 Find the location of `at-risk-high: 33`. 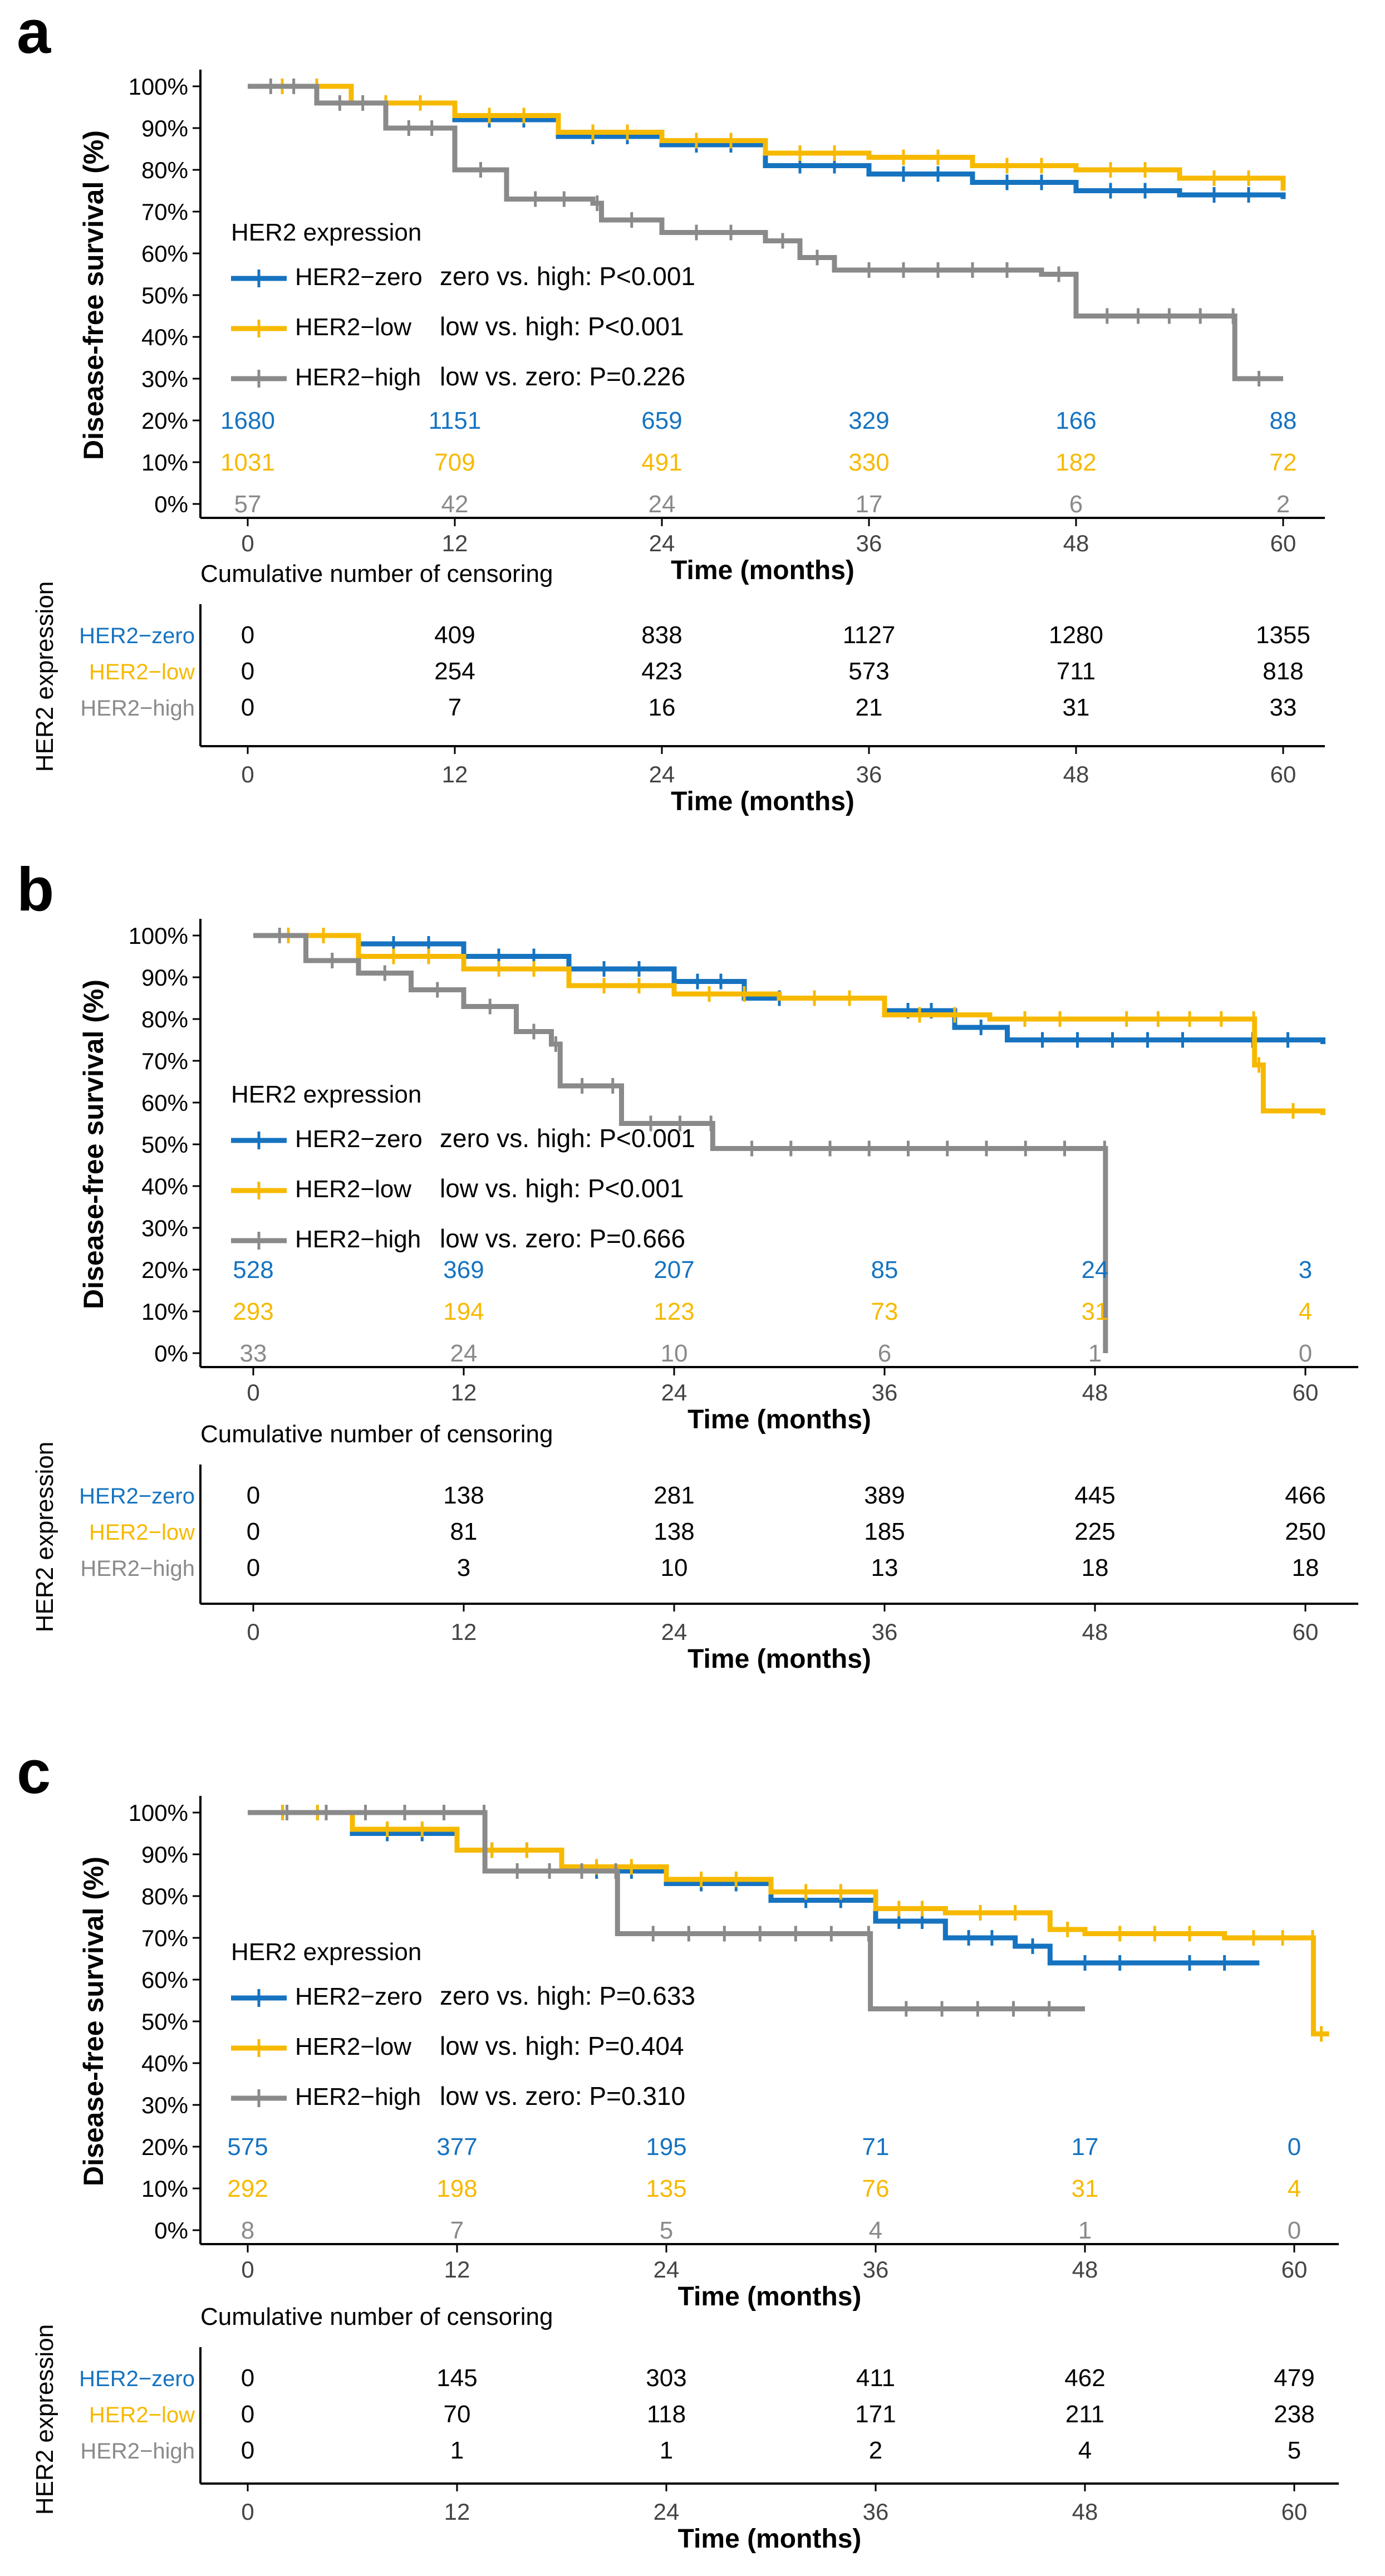

at-risk-high: 33 is located at coordinates (253, 1353).